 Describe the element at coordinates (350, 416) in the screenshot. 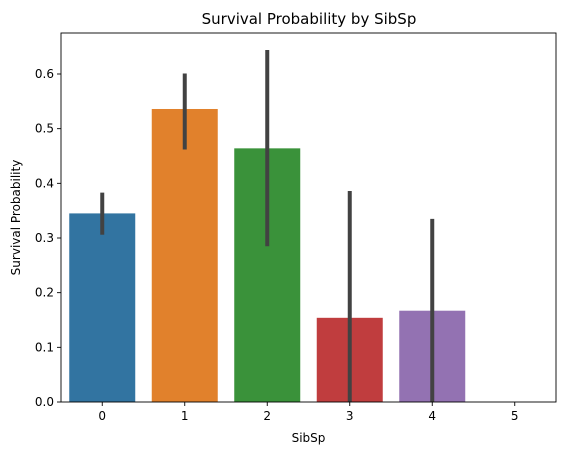

I see `x-tick-label: 3` at that location.